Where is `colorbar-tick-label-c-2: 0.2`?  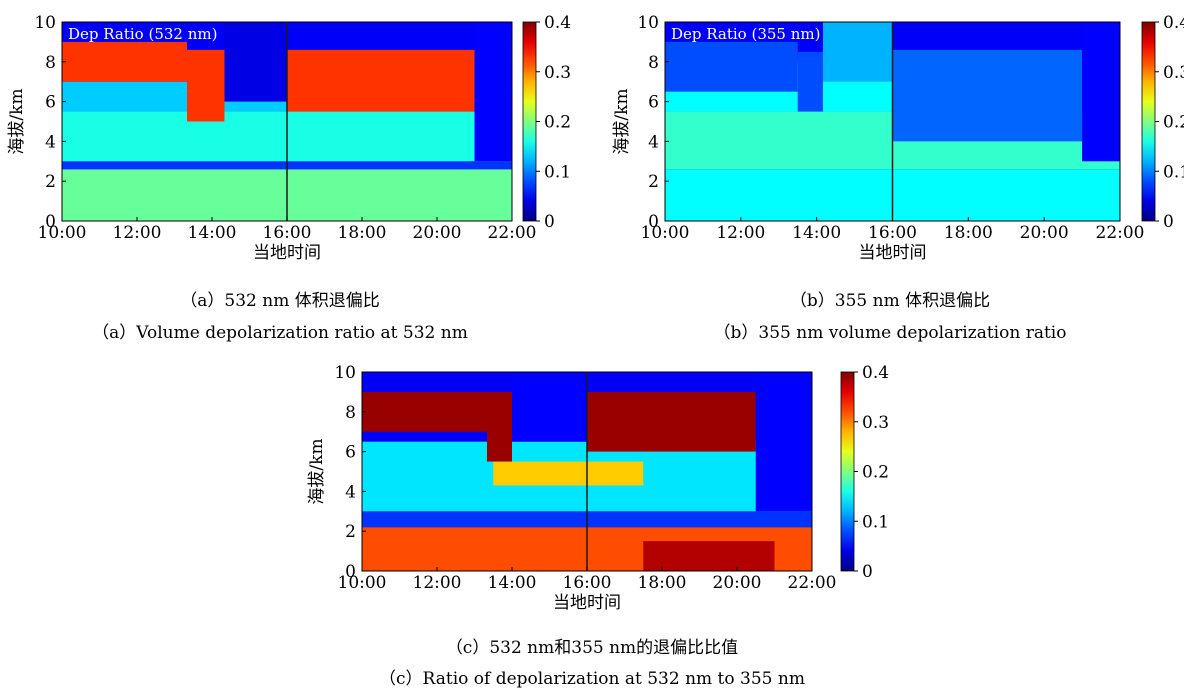
colorbar-tick-label-c-2: 0.2 is located at coordinates (875, 473).